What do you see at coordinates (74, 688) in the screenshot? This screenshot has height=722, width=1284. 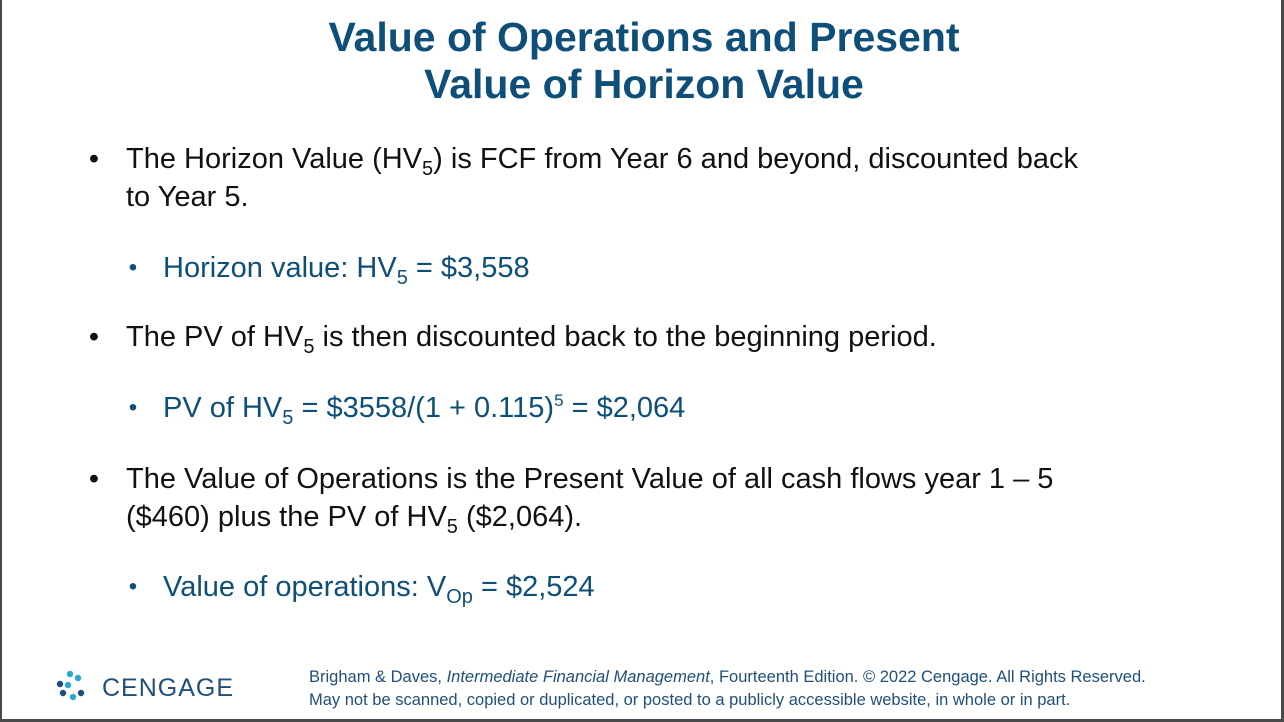 I see `cengage-logo-icon` at bounding box center [74, 688].